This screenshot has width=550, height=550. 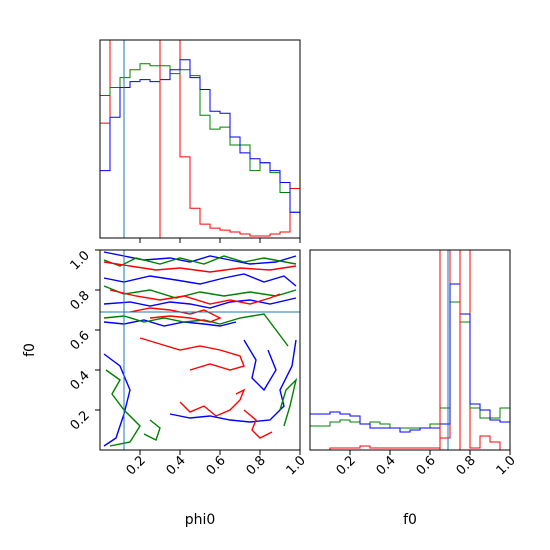 What do you see at coordinates (80, 260) in the screenshot?
I see `f0-ytick-label: 1.0` at bounding box center [80, 260].